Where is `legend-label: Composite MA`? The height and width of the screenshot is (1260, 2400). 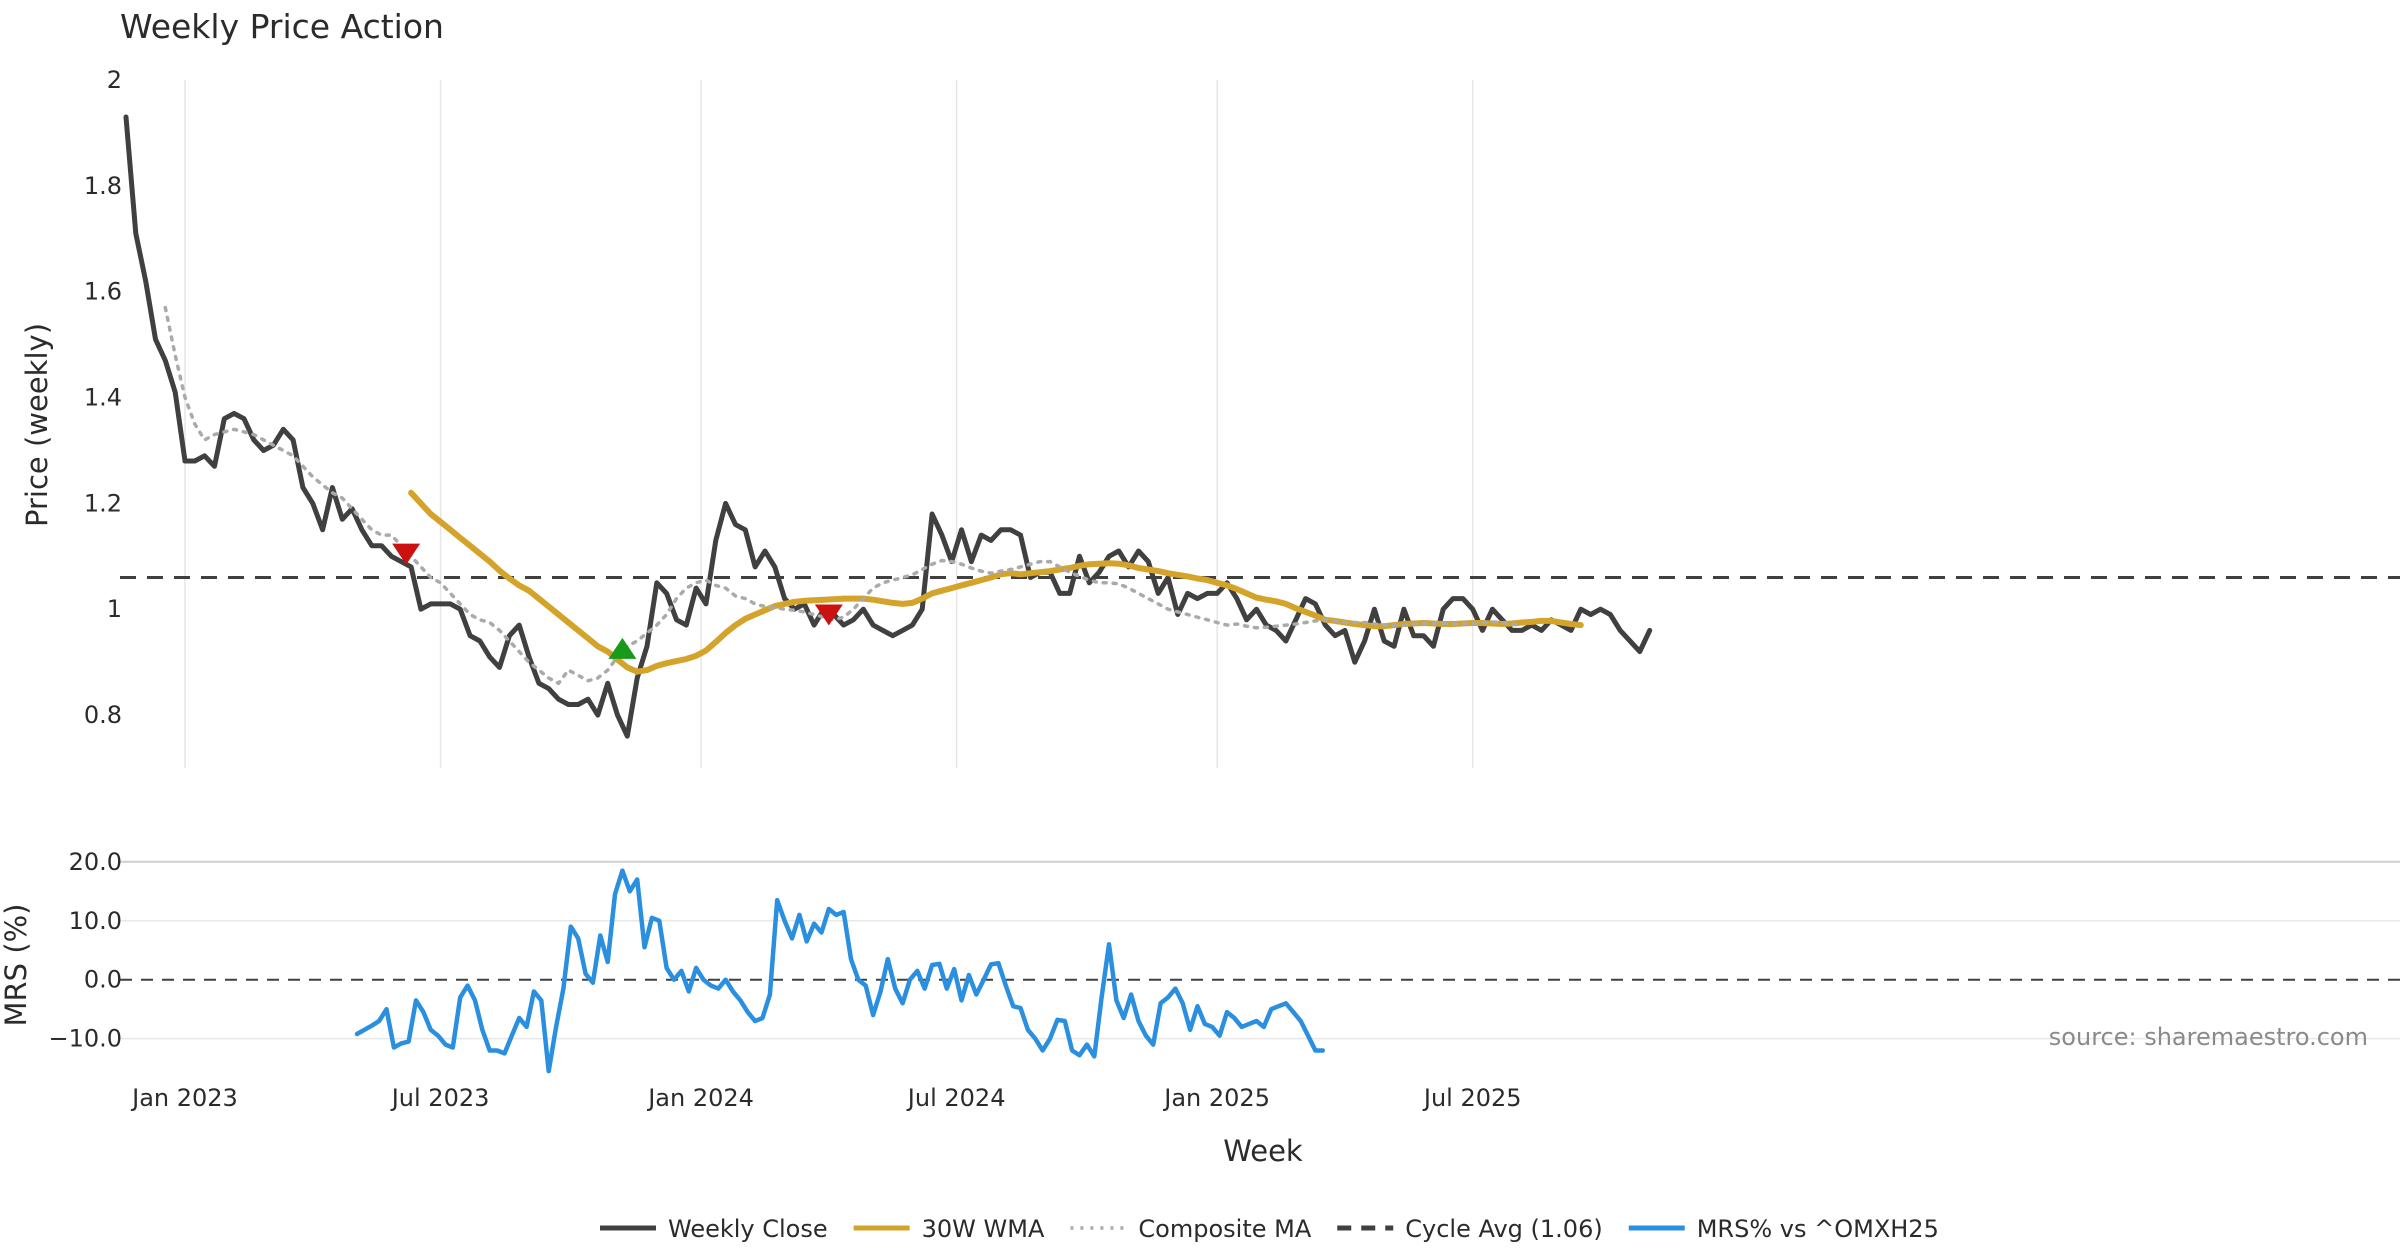 legend-label: Composite MA is located at coordinates (1224, 1229).